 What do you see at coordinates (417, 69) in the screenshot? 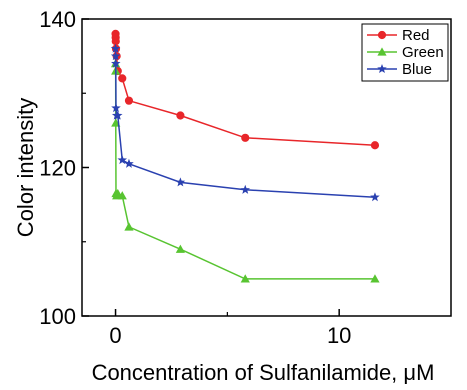
I see `legend-blue-label: Blue` at bounding box center [417, 69].